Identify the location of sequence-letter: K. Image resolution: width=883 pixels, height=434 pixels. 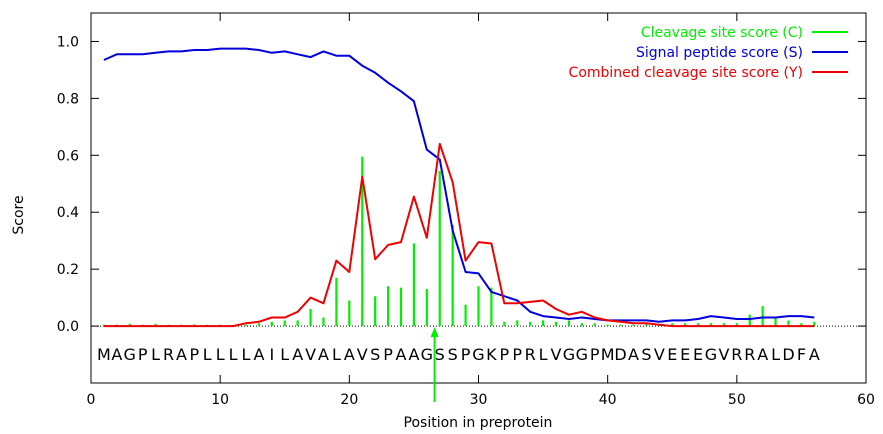
(491, 354).